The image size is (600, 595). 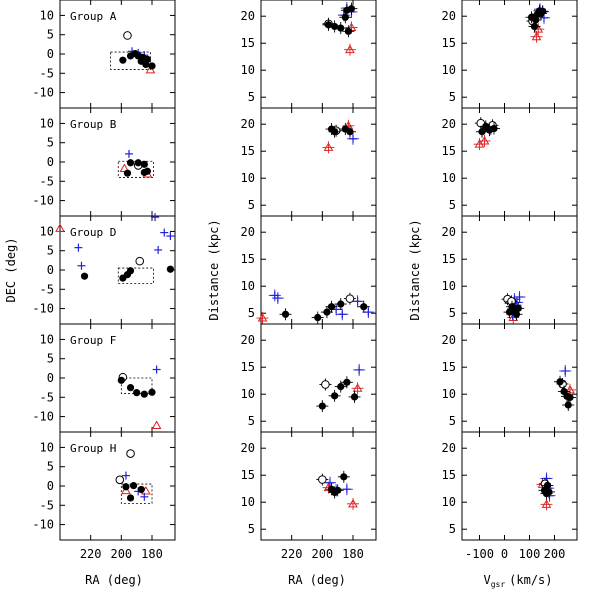 I want to click on x-tick-label: 100, so click(x=530, y=554).